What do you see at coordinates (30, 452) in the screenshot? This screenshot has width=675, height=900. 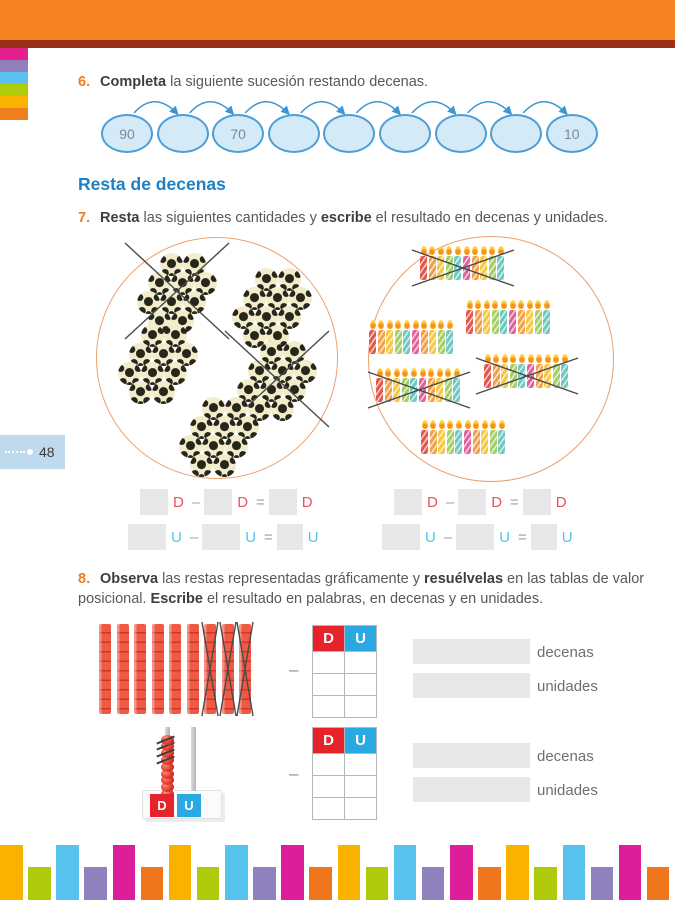 I see `leader-dot-icon` at bounding box center [30, 452].